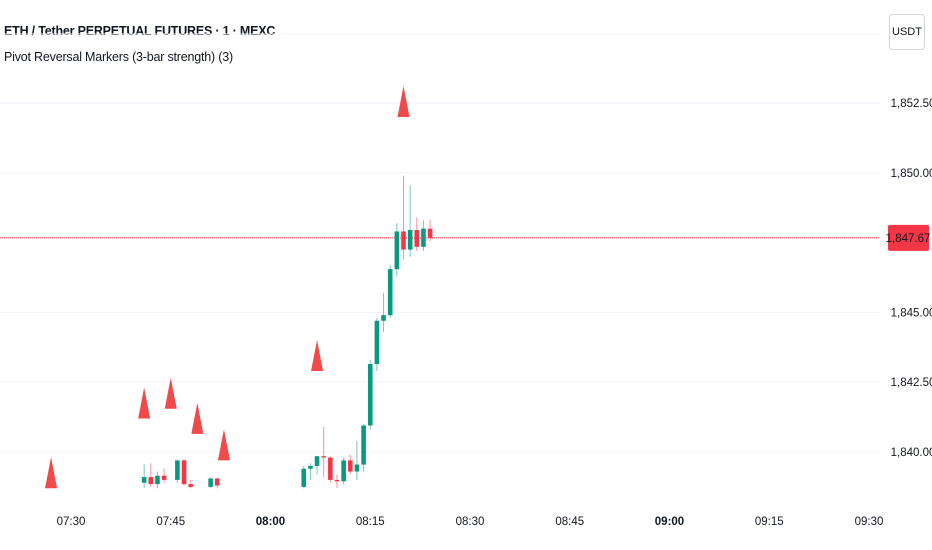  Describe the element at coordinates (370, 522) in the screenshot. I see `x-tick-label: 08:15` at that location.